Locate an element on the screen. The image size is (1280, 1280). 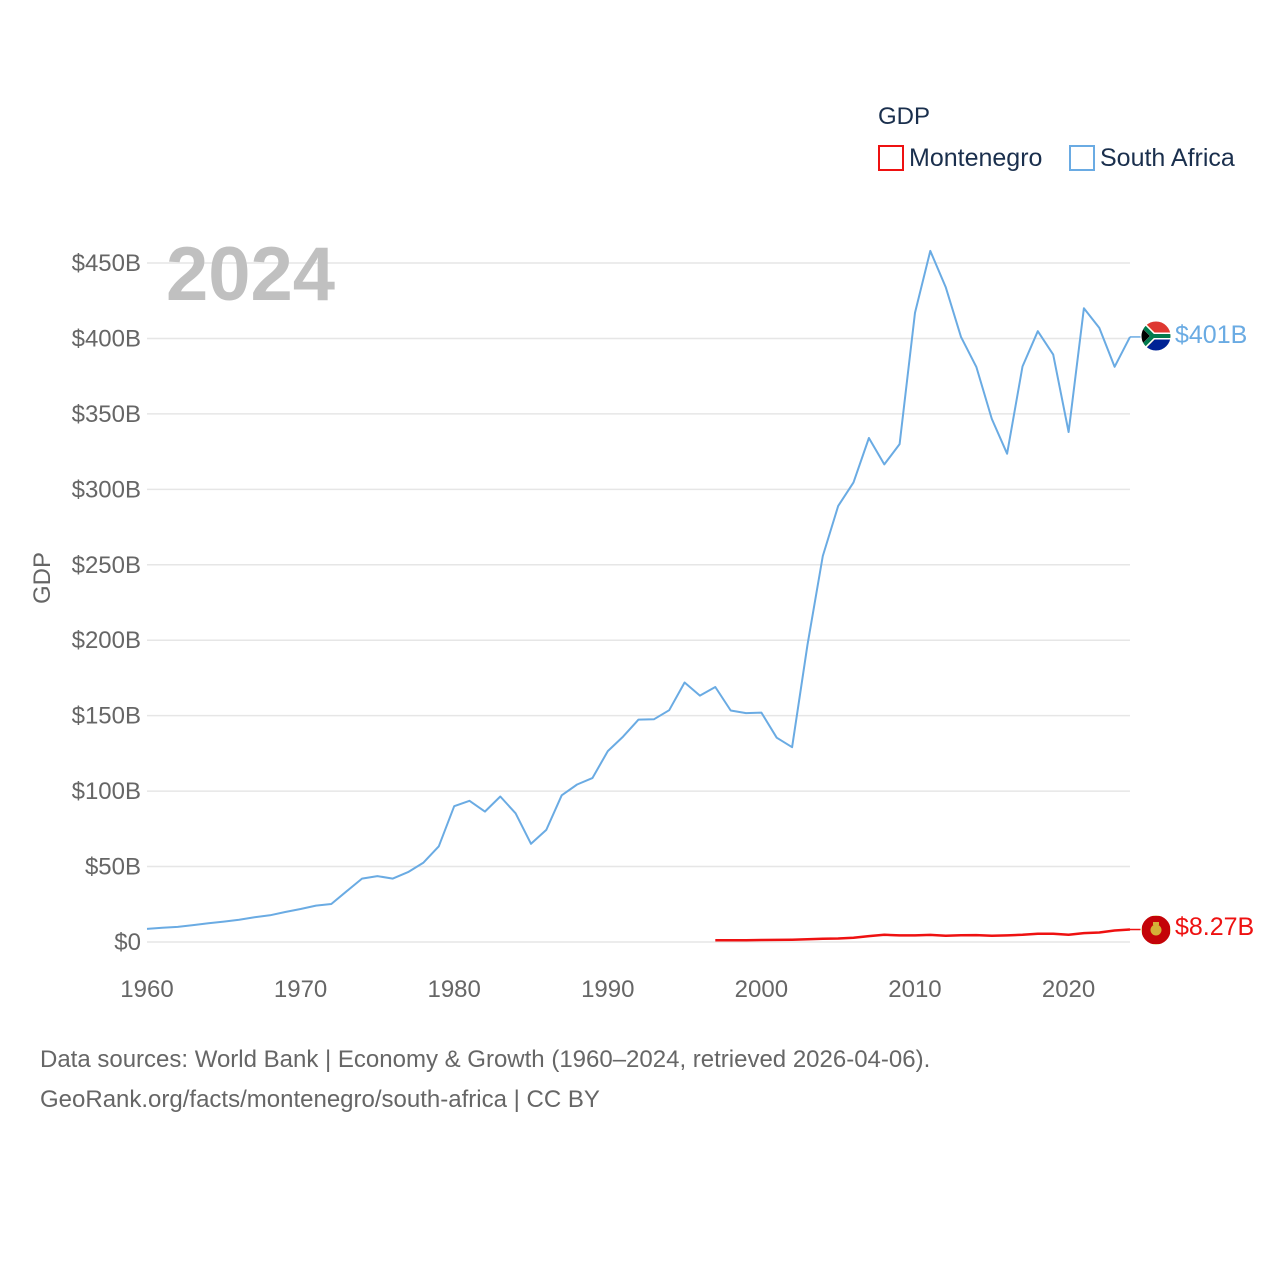
montenegro-flag-icon is located at coordinates (1156, 930).